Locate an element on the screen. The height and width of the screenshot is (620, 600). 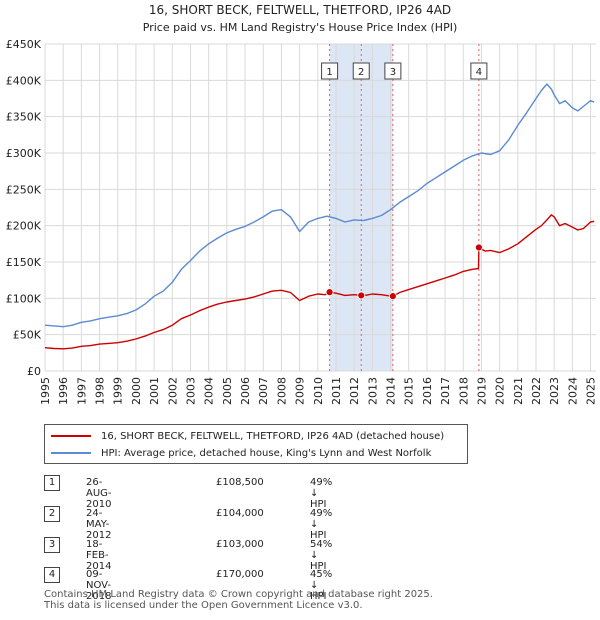
y-tick-label: £450K is located at coordinates (24, 44).